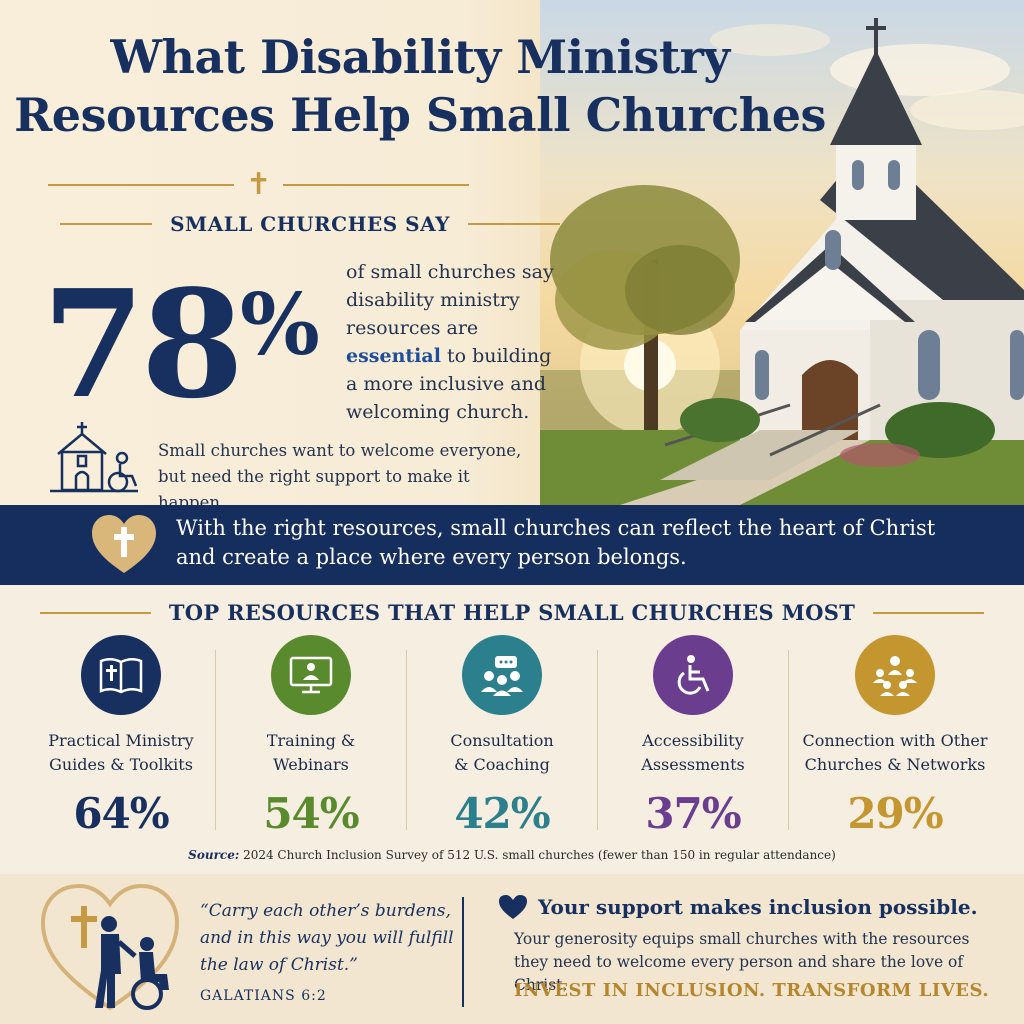 This screenshot has height=1024, width=1024. I want to click on heart-cross-icon, so click(124, 544).